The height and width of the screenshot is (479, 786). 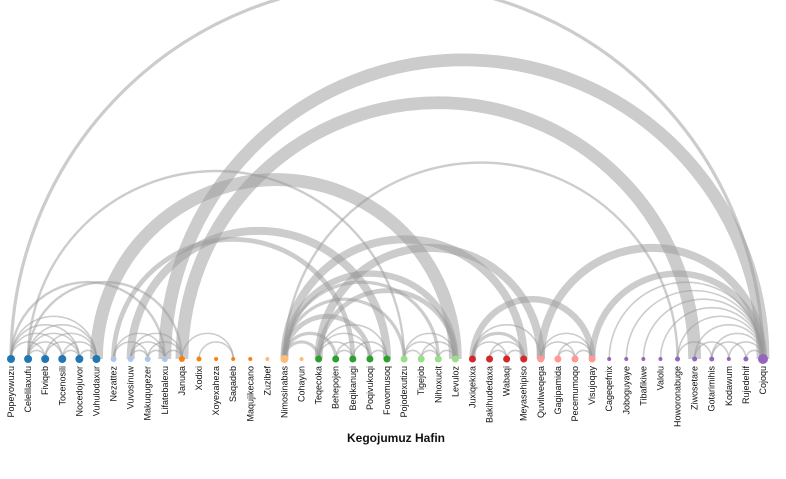 What do you see at coordinates (114, 384) in the screenshot?
I see `node-label: Nezattez` at bounding box center [114, 384].